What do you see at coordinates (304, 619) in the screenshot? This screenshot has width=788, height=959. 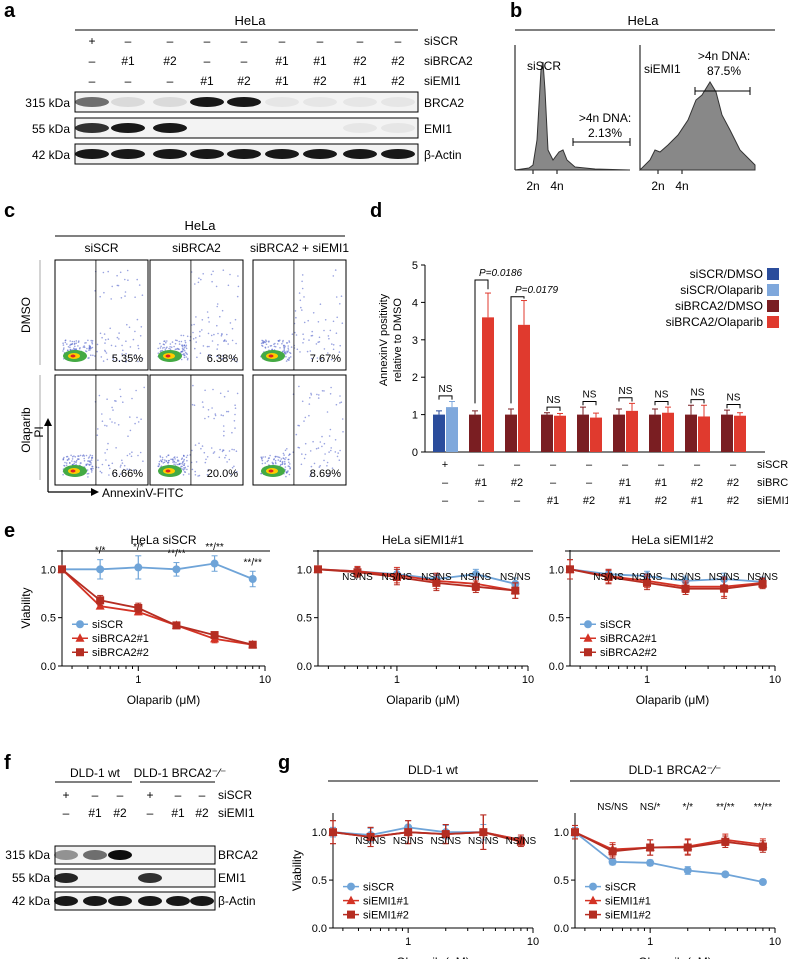 I see `y-tick-label: 0.5` at bounding box center [304, 619].